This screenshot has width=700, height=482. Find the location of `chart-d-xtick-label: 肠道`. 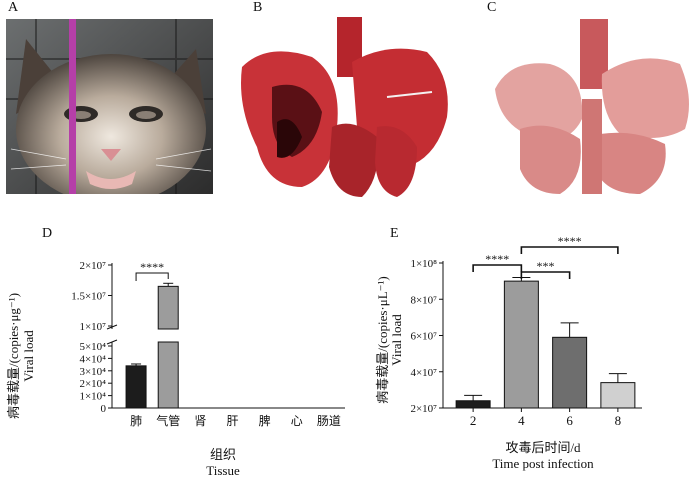

chart-d-xtick-label: 肠道 is located at coordinates (329, 421).